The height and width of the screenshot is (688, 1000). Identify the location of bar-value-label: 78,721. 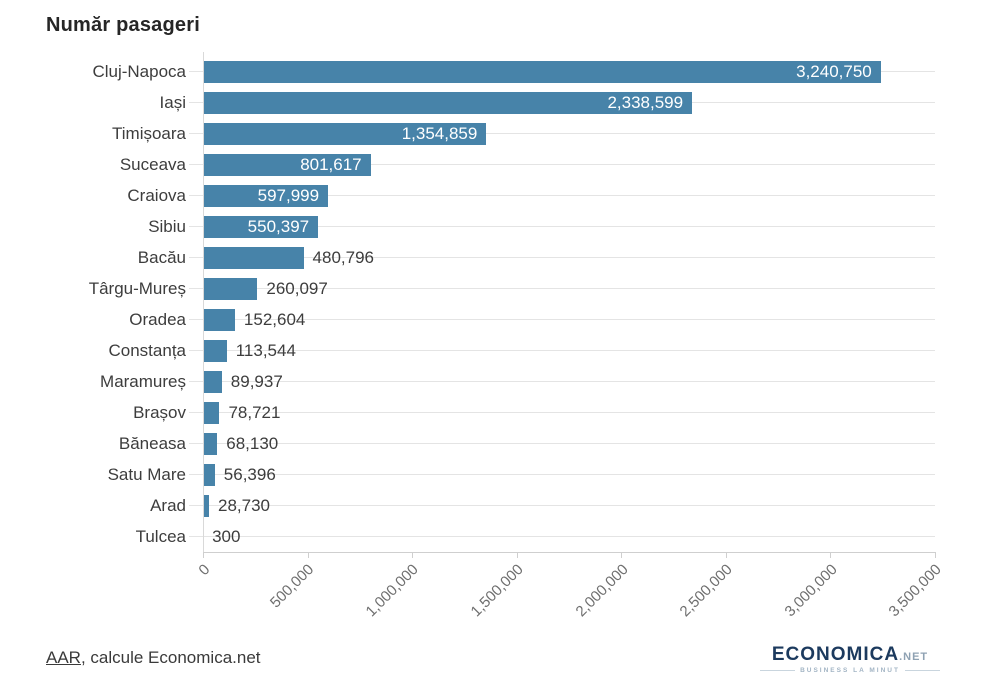
(254, 412).